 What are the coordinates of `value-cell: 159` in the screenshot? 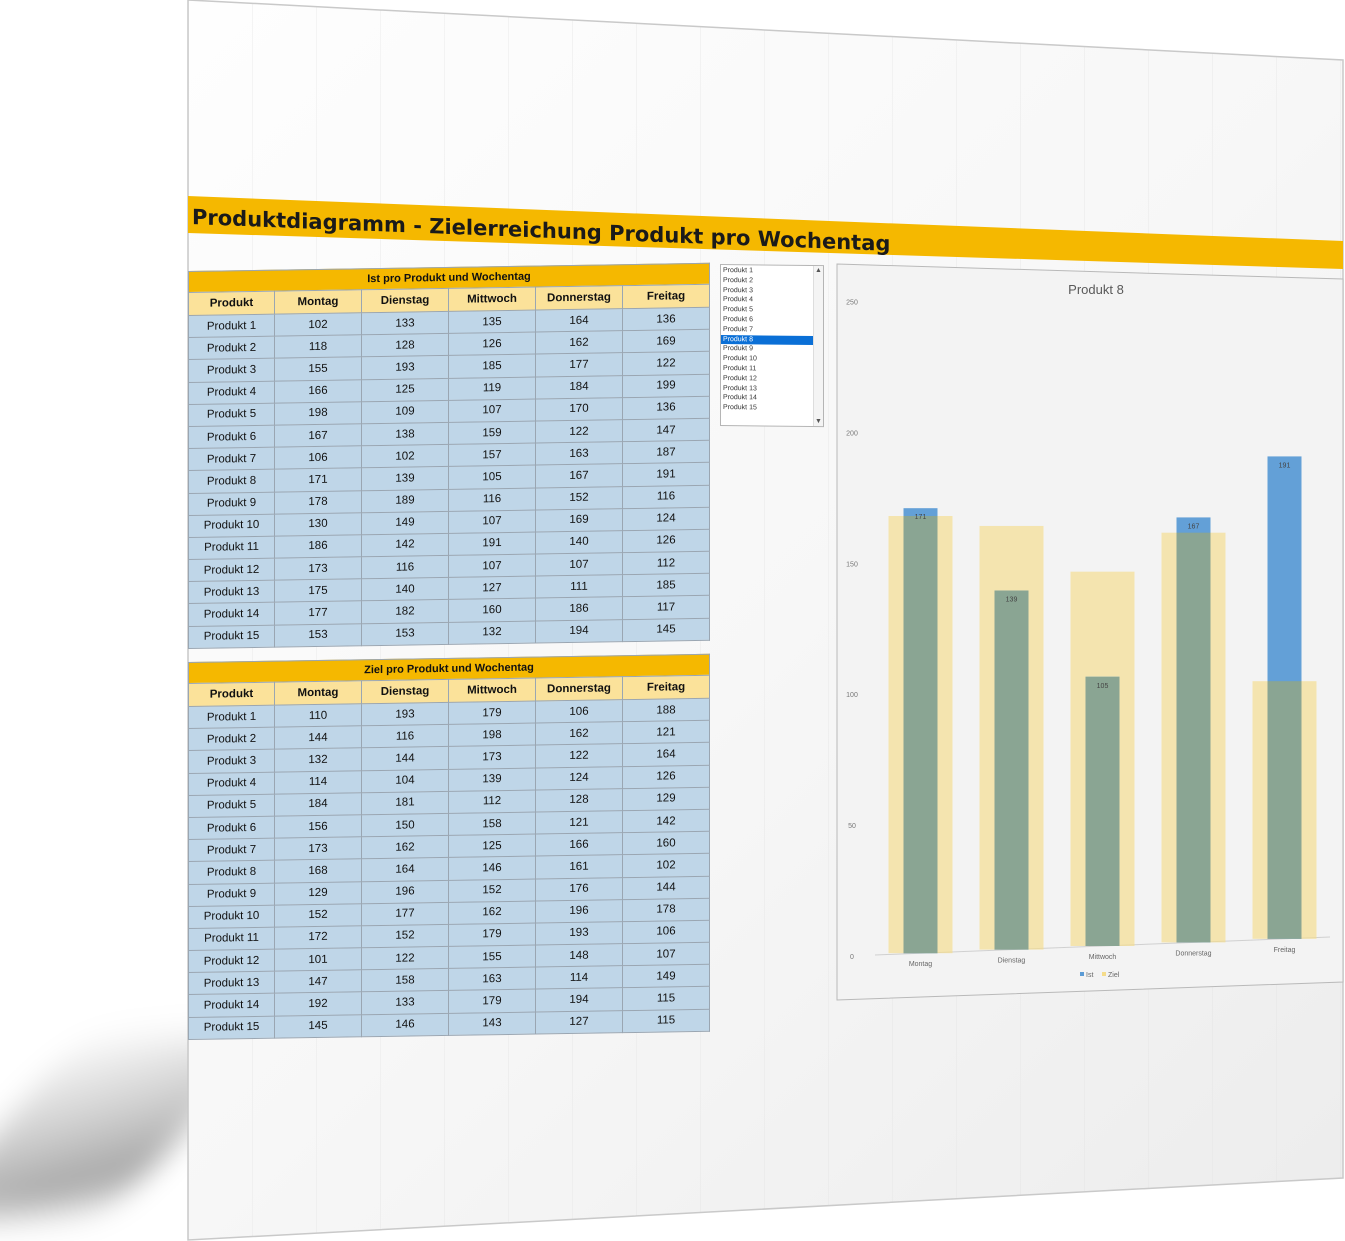 It's located at (492, 432).